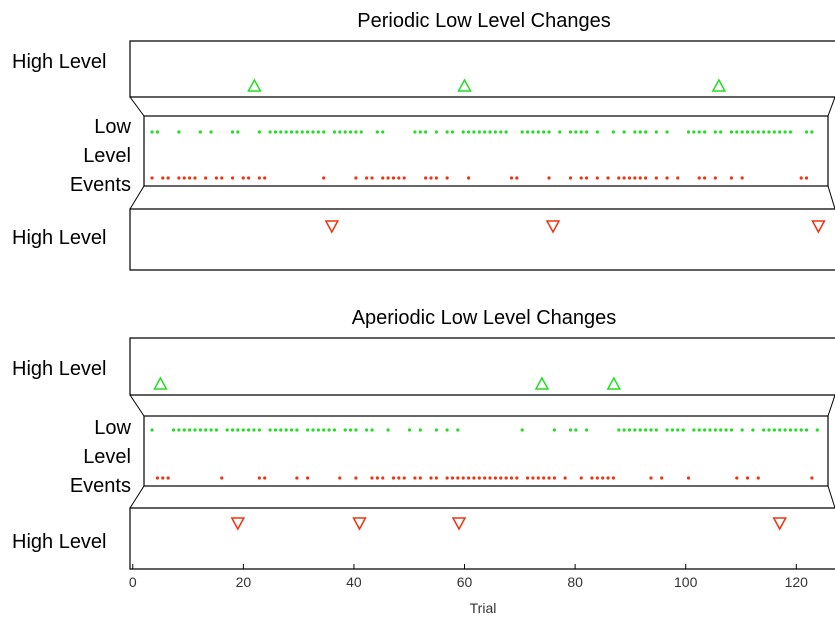  I want to click on low-level-label-line1: Low, so click(112, 428).